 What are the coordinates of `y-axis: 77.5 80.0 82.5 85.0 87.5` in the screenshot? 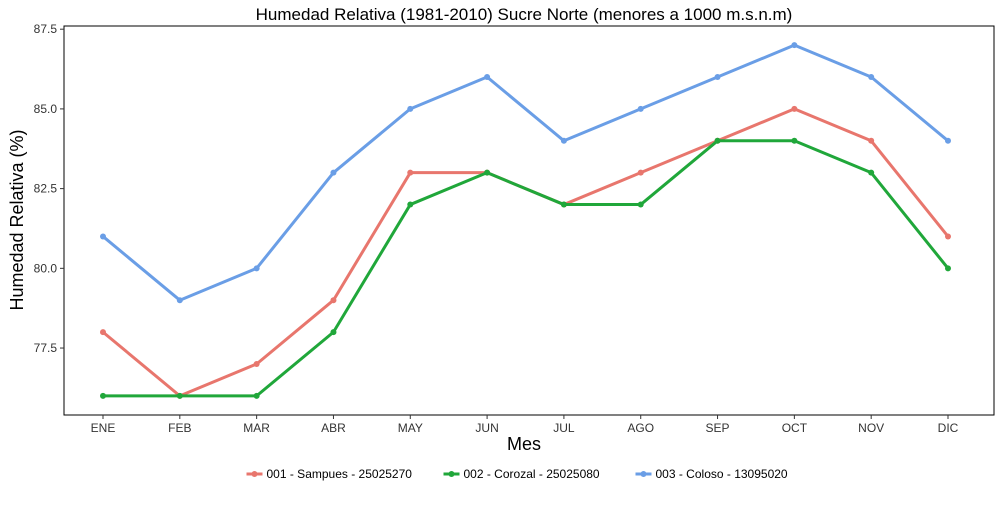 It's located at (49, 188).